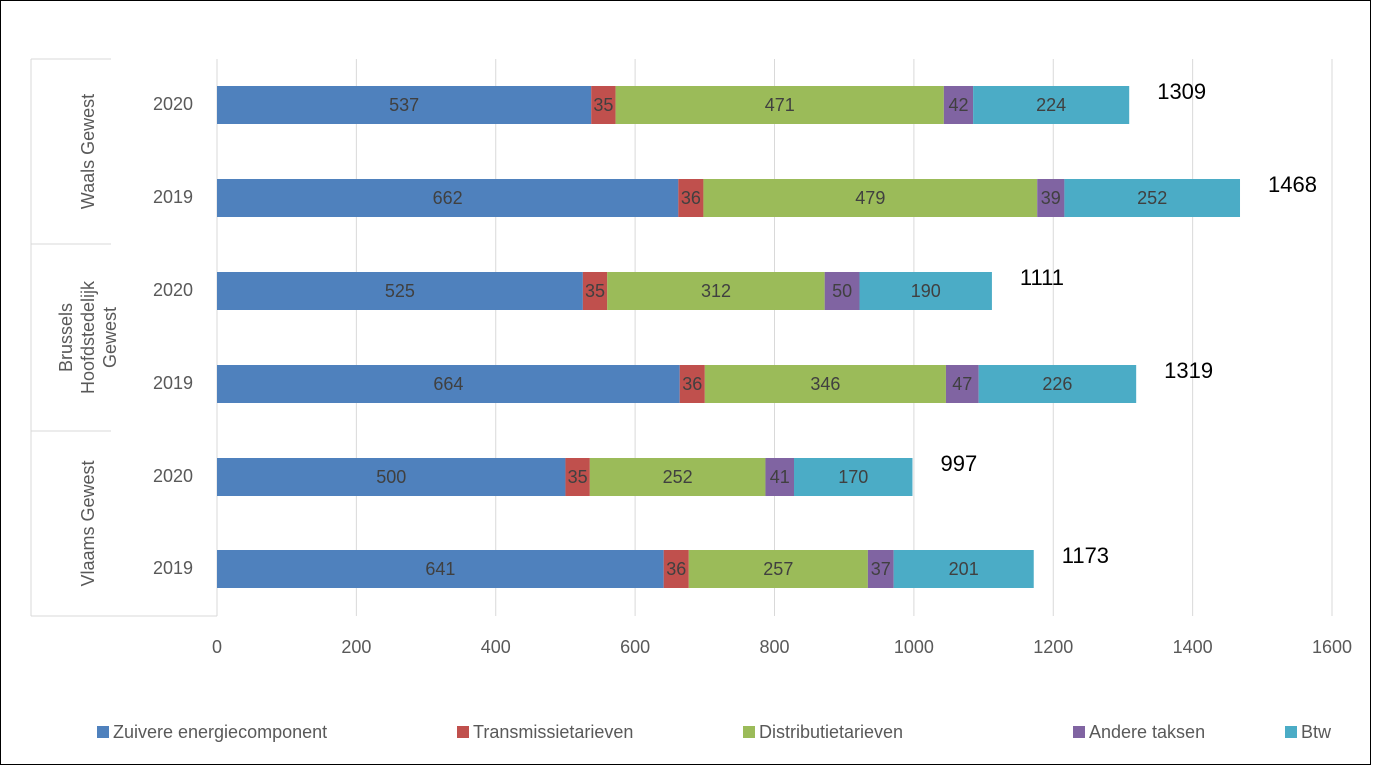 This screenshot has width=1373, height=767. What do you see at coordinates (1181, 91) in the screenshot?
I see `total-label: 1309` at bounding box center [1181, 91].